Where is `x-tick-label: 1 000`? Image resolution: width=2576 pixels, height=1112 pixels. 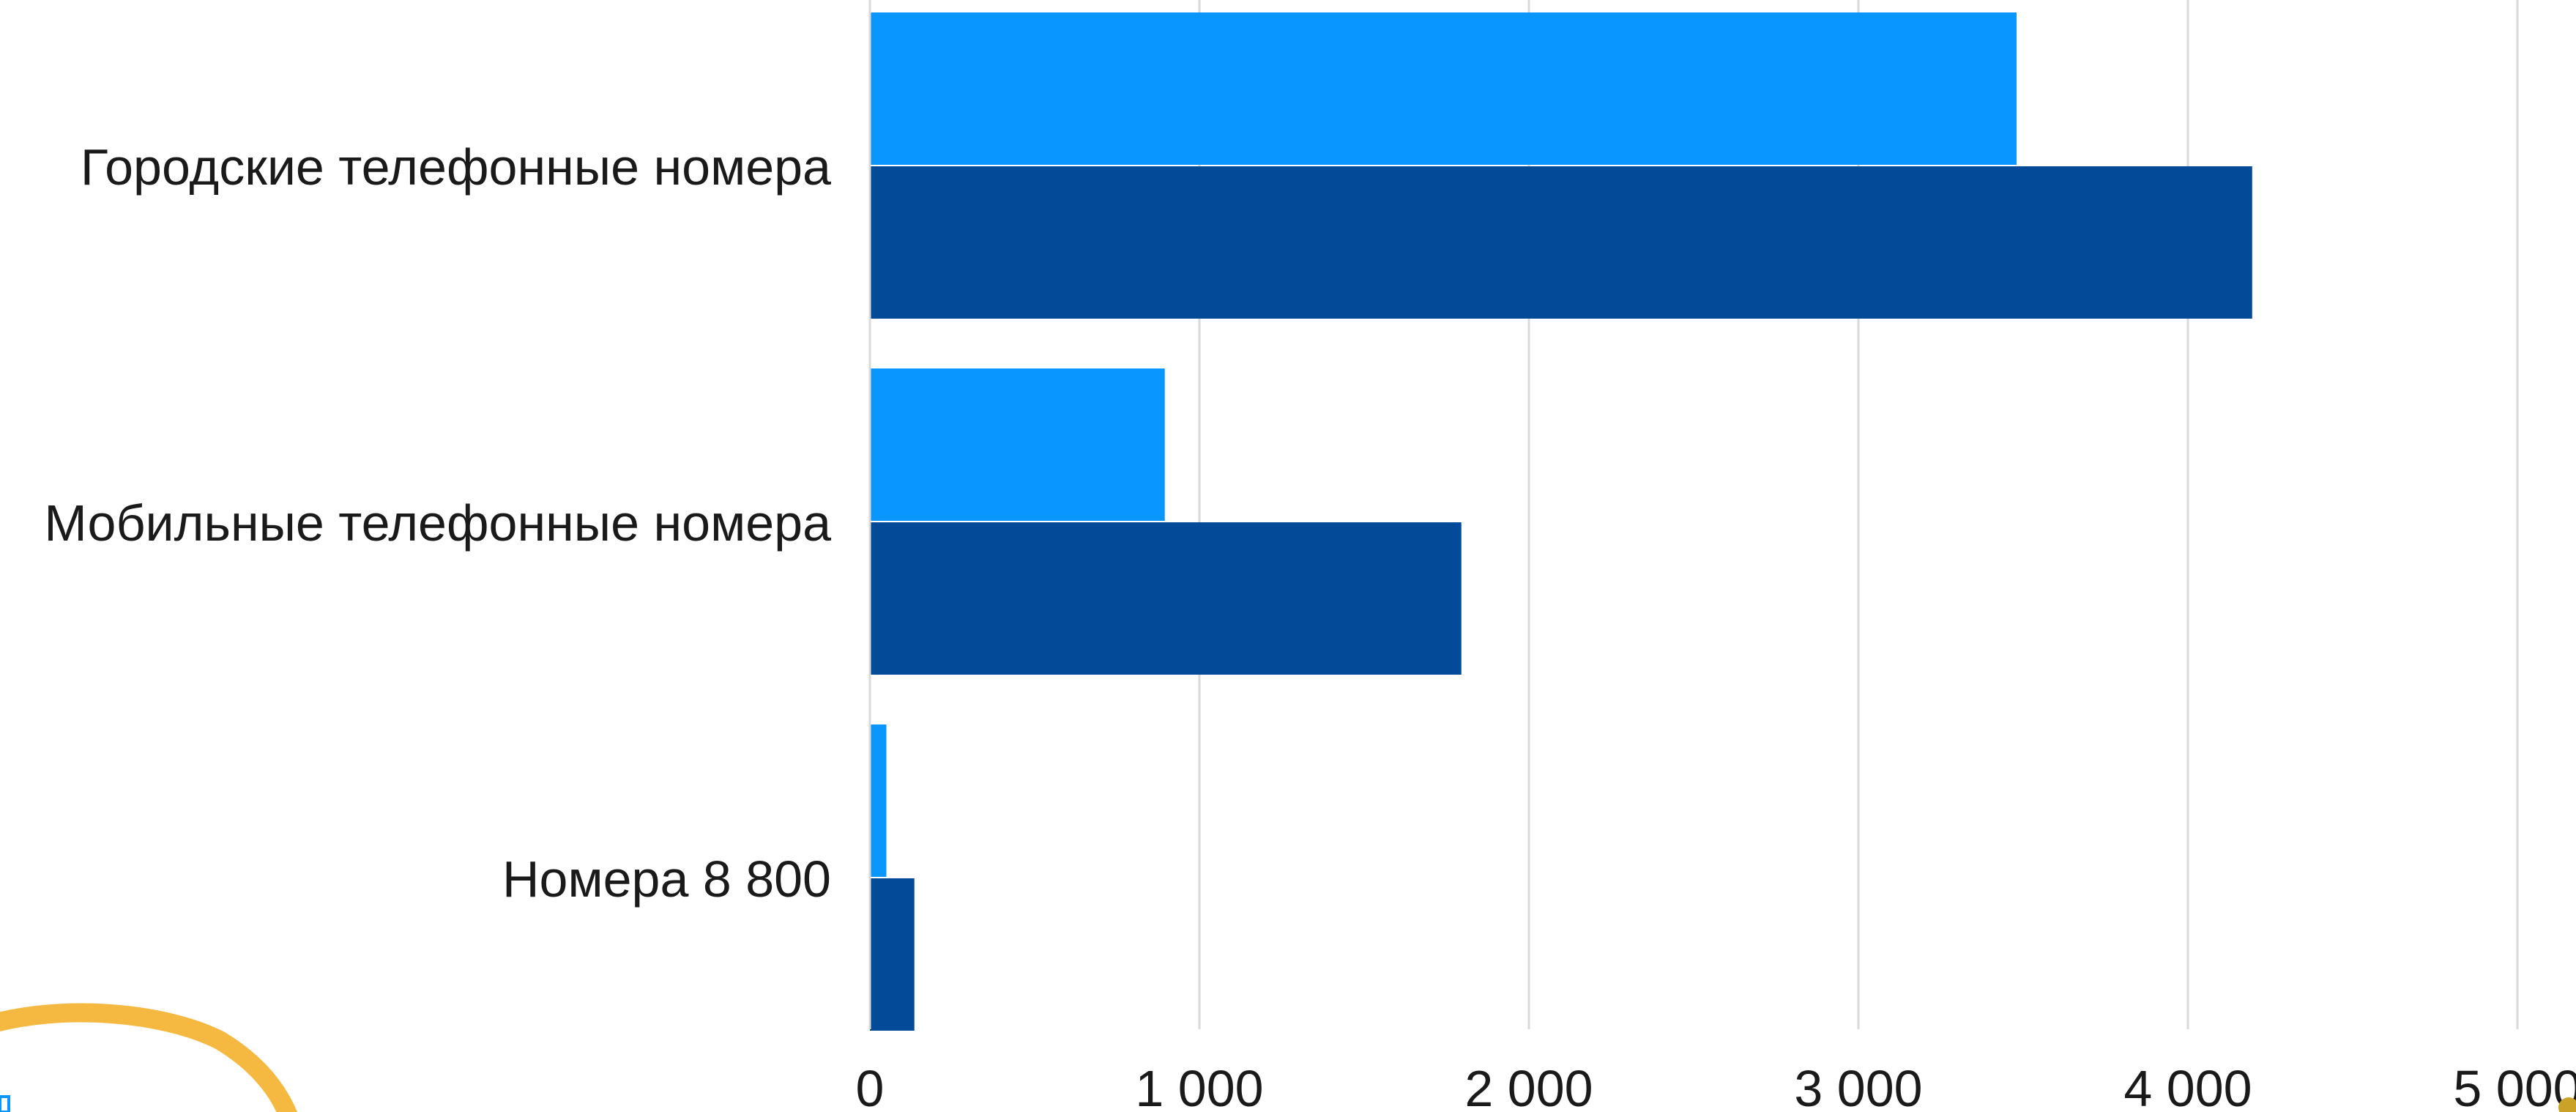 x-tick-label: 1 000 is located at coordinates (1199, 1086).